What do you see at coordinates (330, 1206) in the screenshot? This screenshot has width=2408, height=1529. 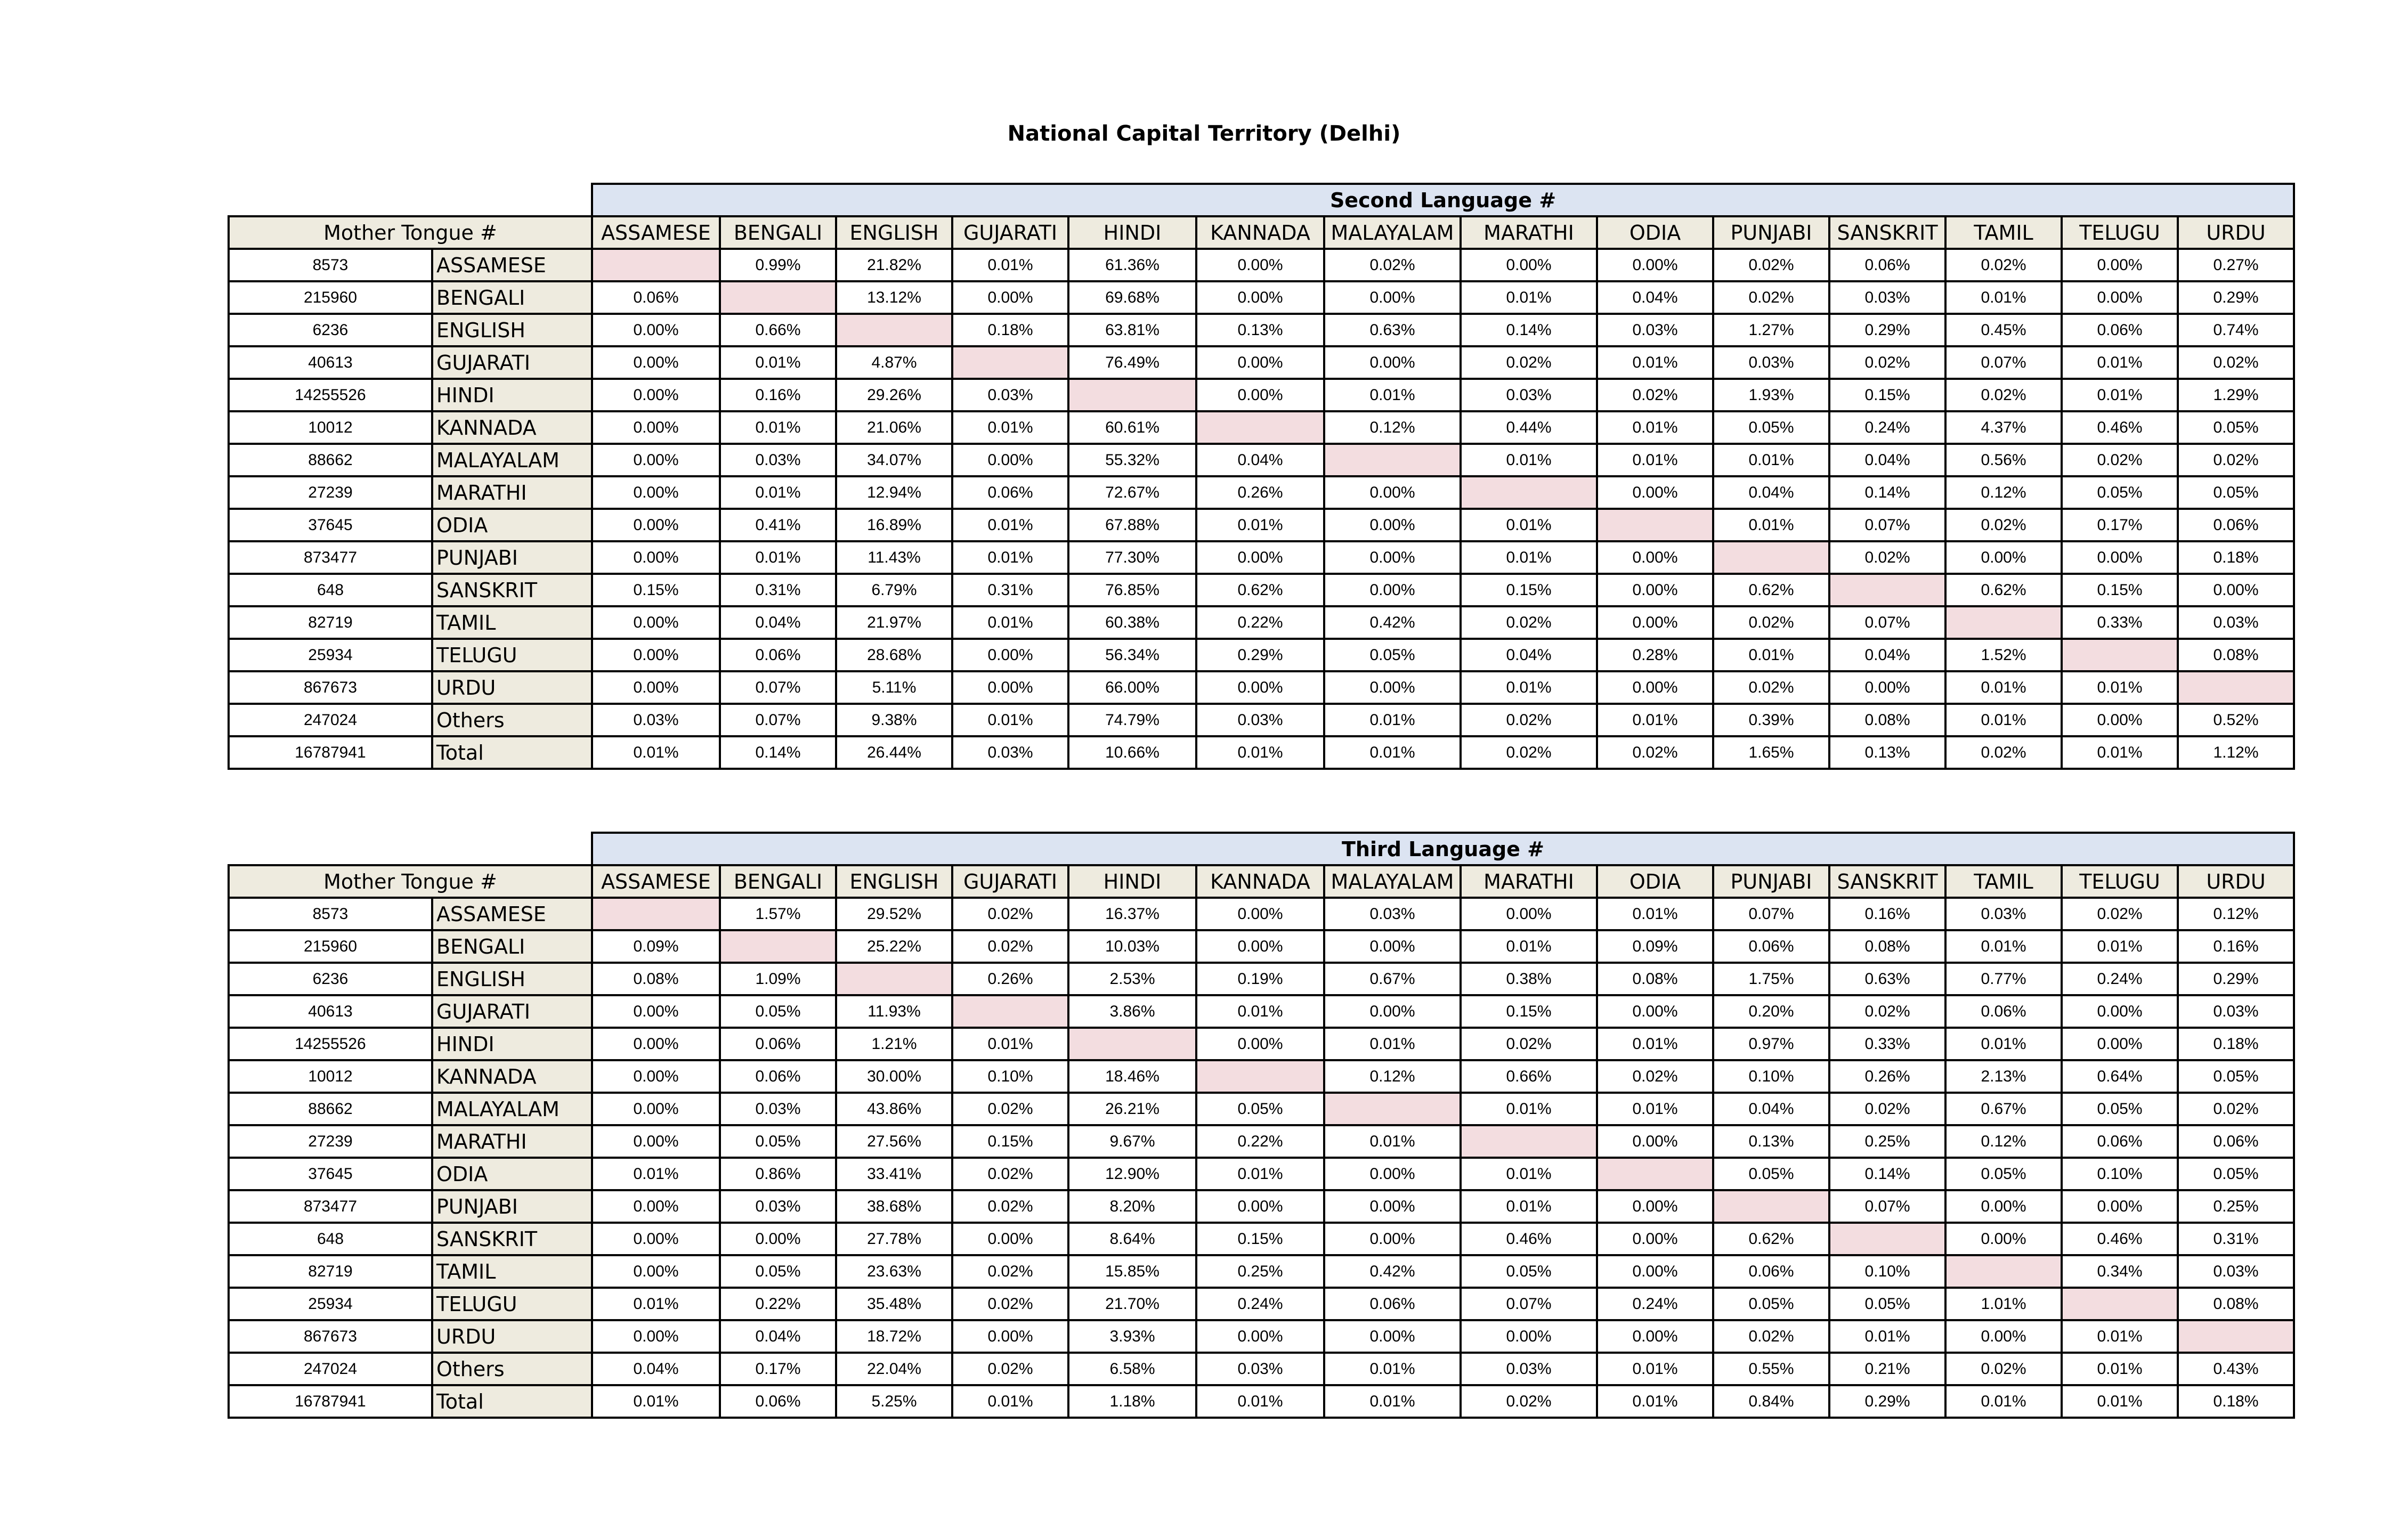 I see `speaker-count: 873477` at bounding box center [330, 1206].